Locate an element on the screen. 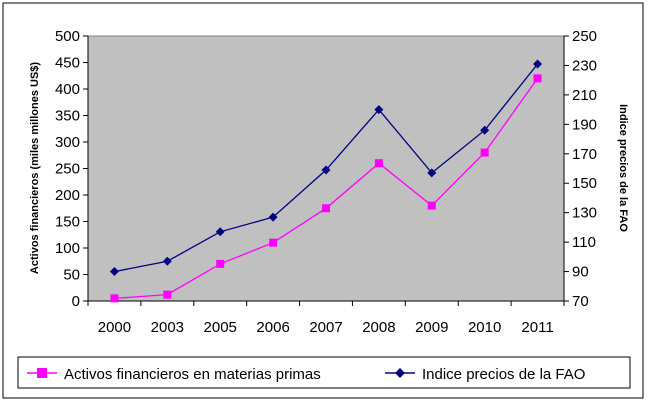 This screenshot has width=648, height=407. y-right-tick-label: 250 is located at coordinates (584, 36).